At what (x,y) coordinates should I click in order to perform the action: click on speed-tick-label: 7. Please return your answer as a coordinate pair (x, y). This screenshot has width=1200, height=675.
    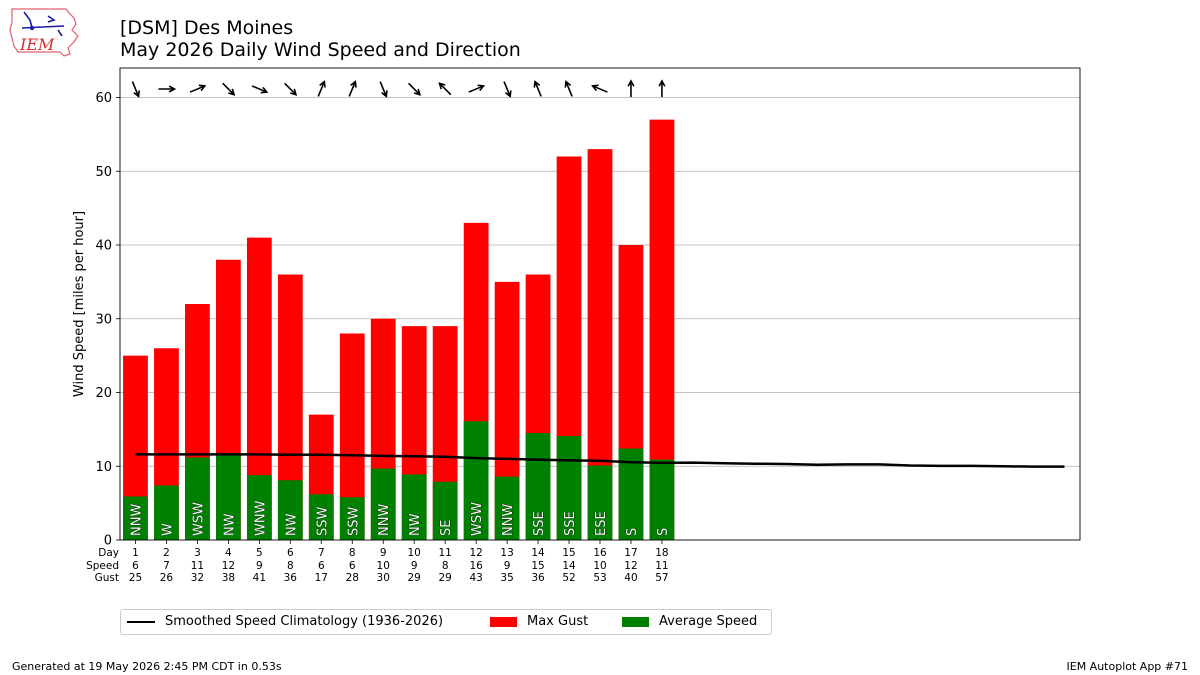
    Looking at the image, I should click on (166, 566).